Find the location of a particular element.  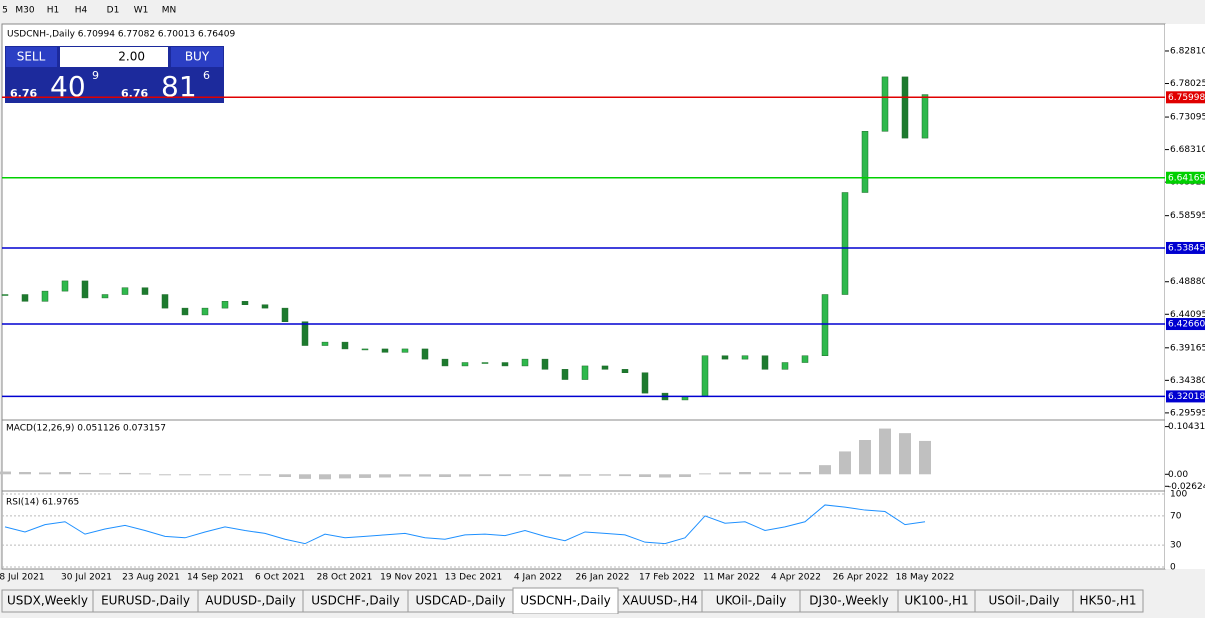

y-tick-label: 6.34380 is located at coordinates (1187, 381).